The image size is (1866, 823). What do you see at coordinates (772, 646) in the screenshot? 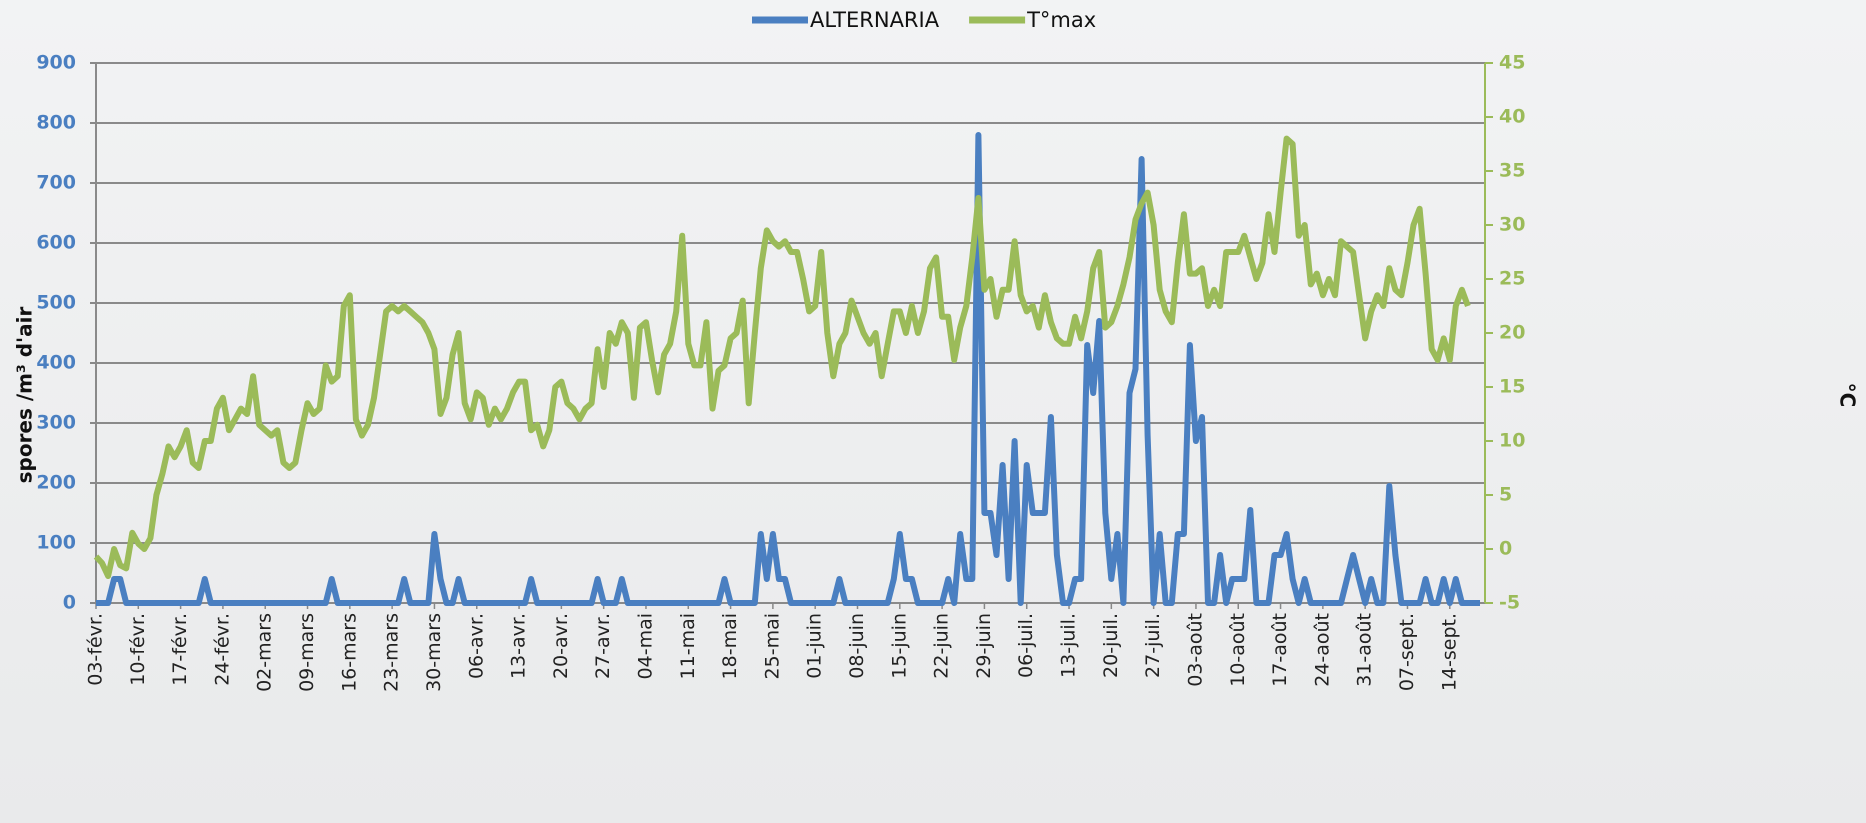
I see `x-tick-label: 25-mai` at bounding box center [772, 646].